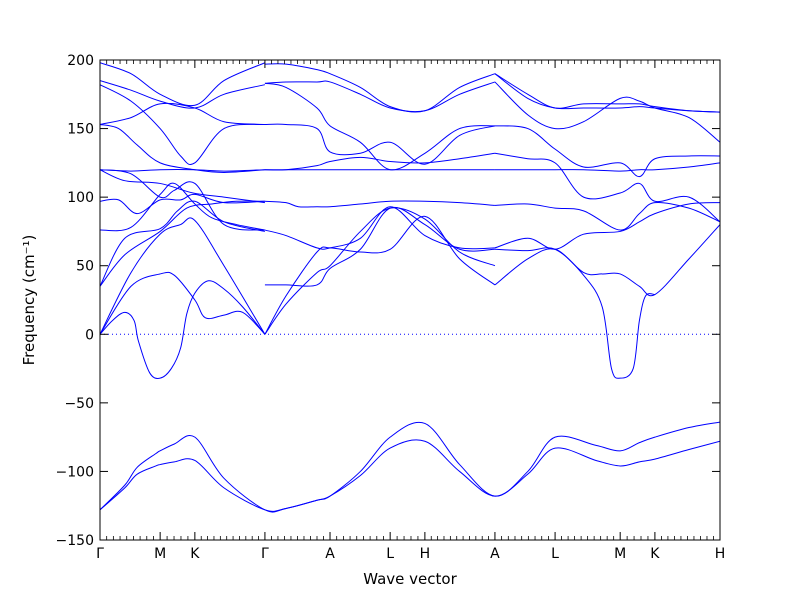  Describe the element at coordinates (80, 130) in the screenshot. I see `y-tick-label: 150` at that location.